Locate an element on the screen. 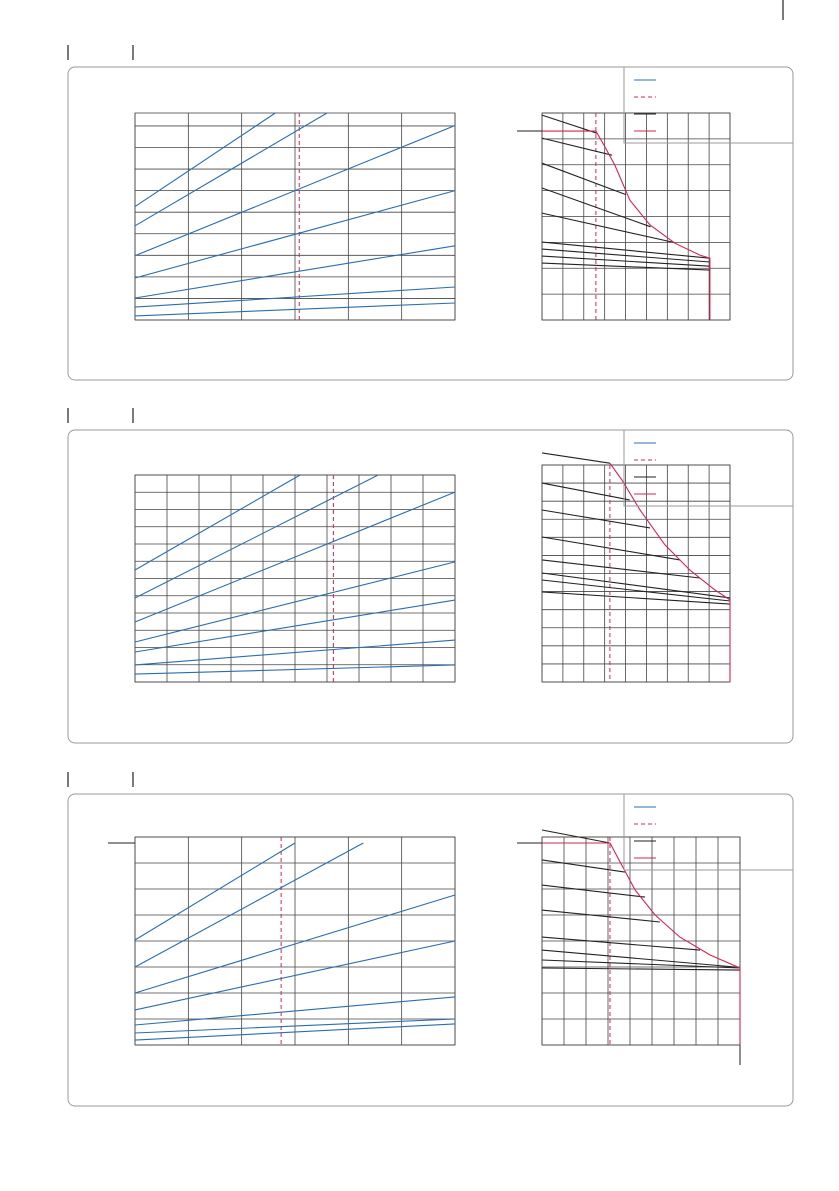  legends is located at coordinates (708, 469).